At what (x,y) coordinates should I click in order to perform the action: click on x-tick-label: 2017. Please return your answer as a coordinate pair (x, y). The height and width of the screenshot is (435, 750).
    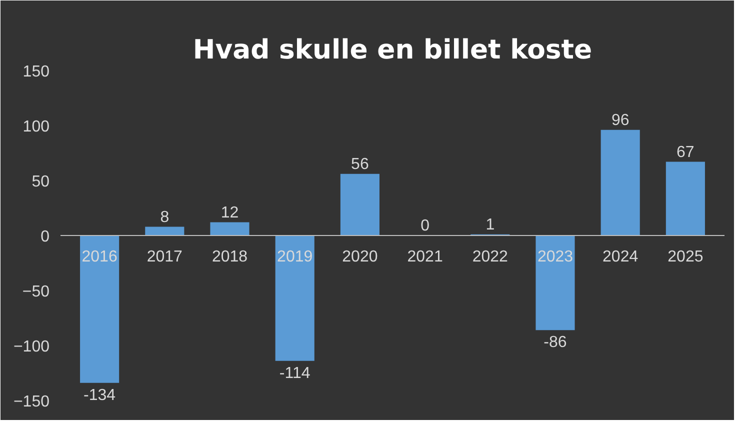
    Looking at the image, I should click on (164, 257).